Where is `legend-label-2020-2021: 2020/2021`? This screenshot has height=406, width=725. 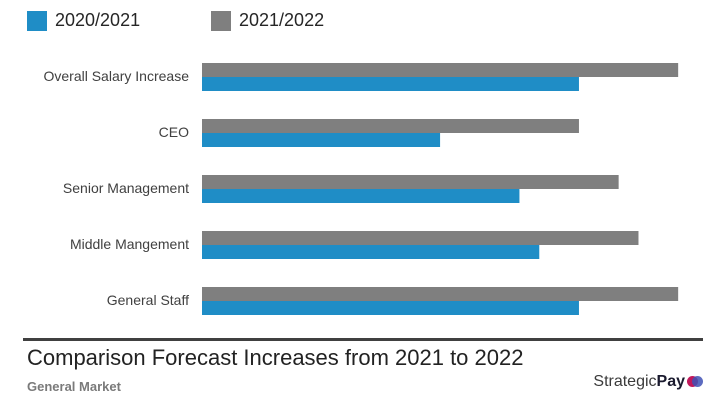
legend-label-2020-2021: 2020/2021 is located at coordinates (98, 20).